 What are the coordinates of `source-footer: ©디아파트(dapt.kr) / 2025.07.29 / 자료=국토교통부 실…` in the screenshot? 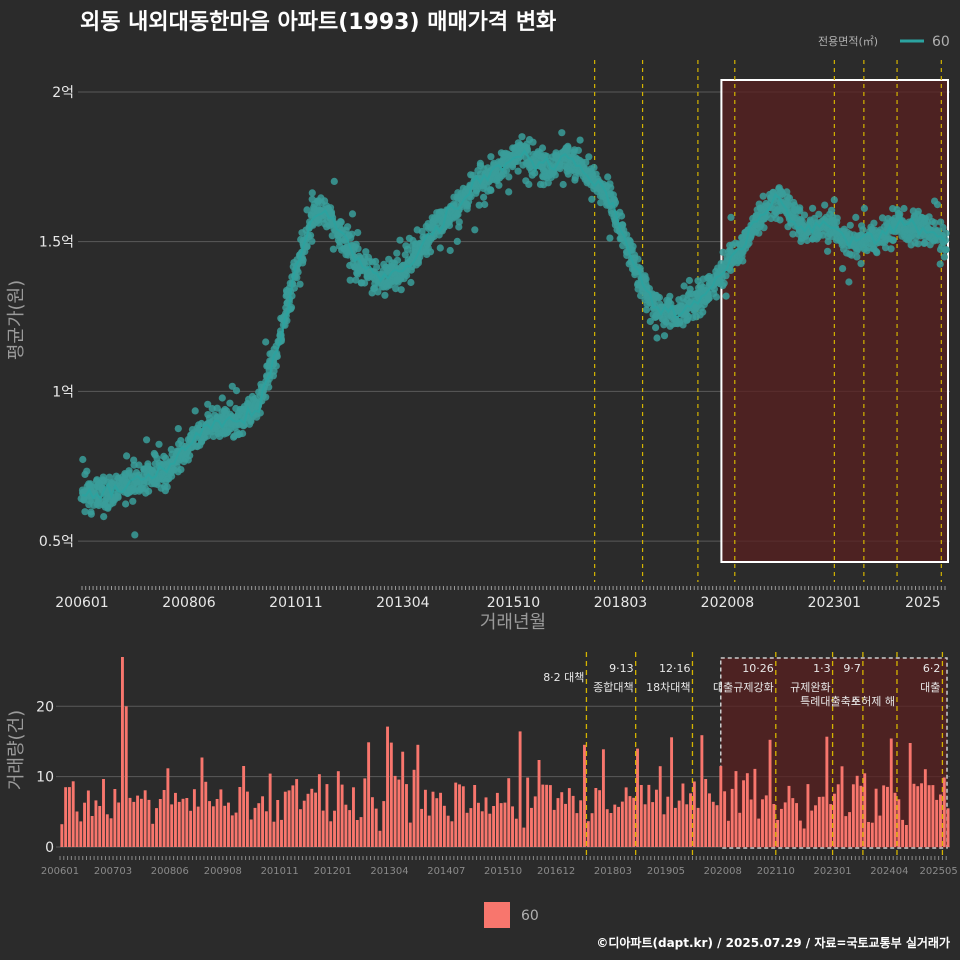 It's located at (773, 942).